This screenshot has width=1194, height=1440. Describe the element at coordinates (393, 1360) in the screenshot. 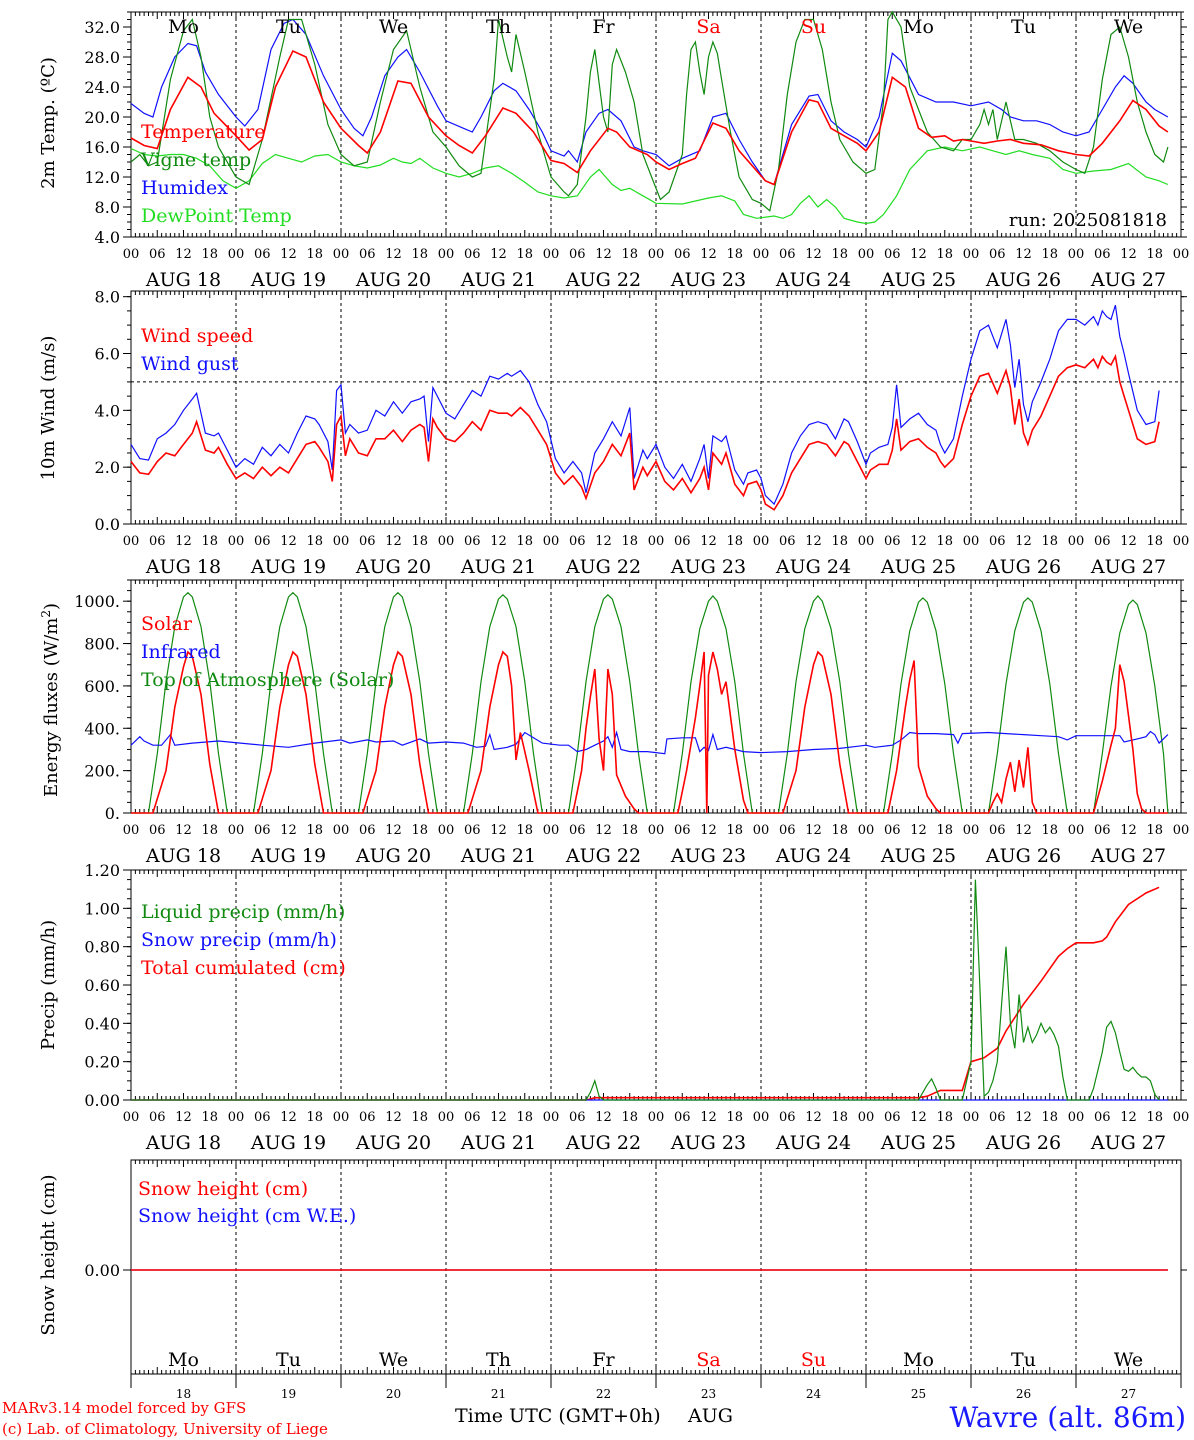

I see `day-name-label: We` at that location.